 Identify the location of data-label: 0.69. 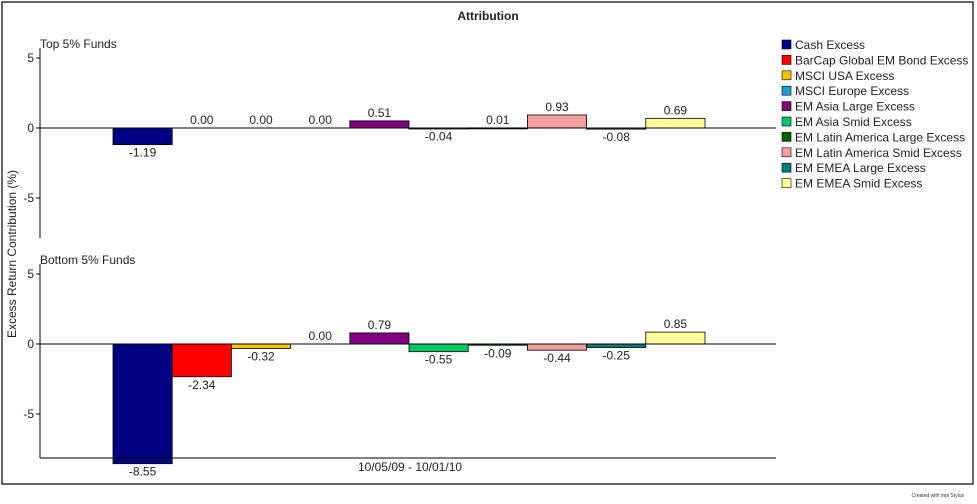
(676, 110).